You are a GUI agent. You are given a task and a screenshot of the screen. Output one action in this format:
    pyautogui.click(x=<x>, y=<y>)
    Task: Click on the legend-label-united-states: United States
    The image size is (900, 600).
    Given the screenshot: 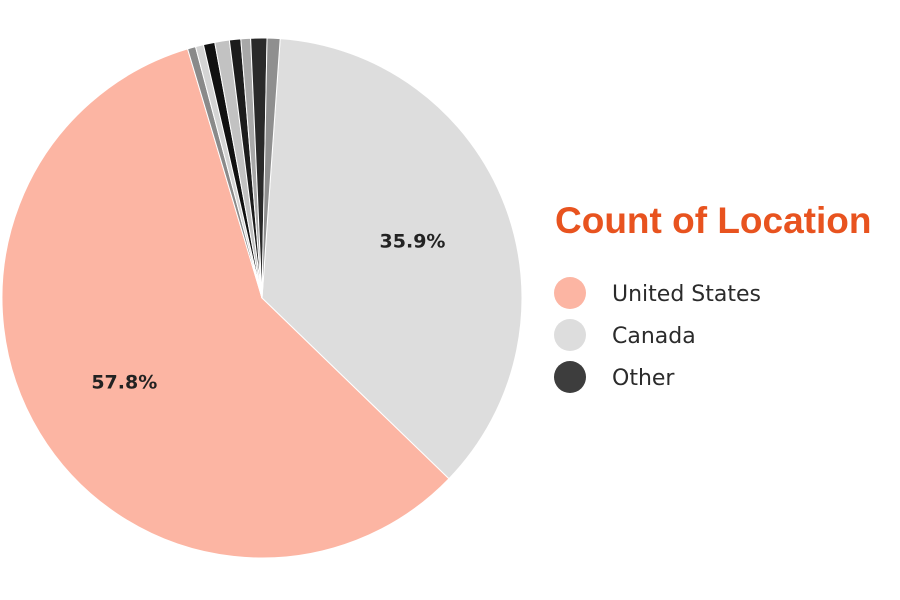 What is the action you would take?
    pyautogui.click(x=686, y=294)
    